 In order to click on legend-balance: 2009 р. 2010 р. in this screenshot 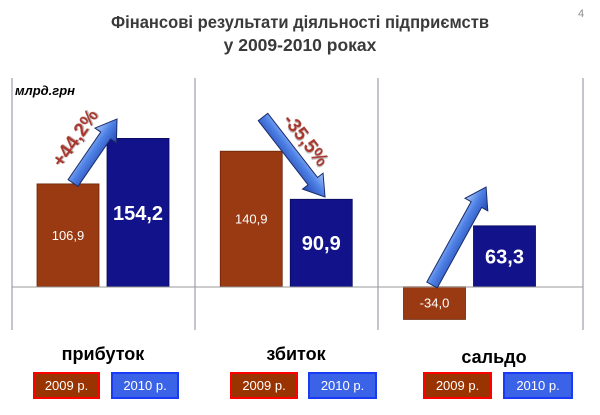, I will do `click(498, 385)`.